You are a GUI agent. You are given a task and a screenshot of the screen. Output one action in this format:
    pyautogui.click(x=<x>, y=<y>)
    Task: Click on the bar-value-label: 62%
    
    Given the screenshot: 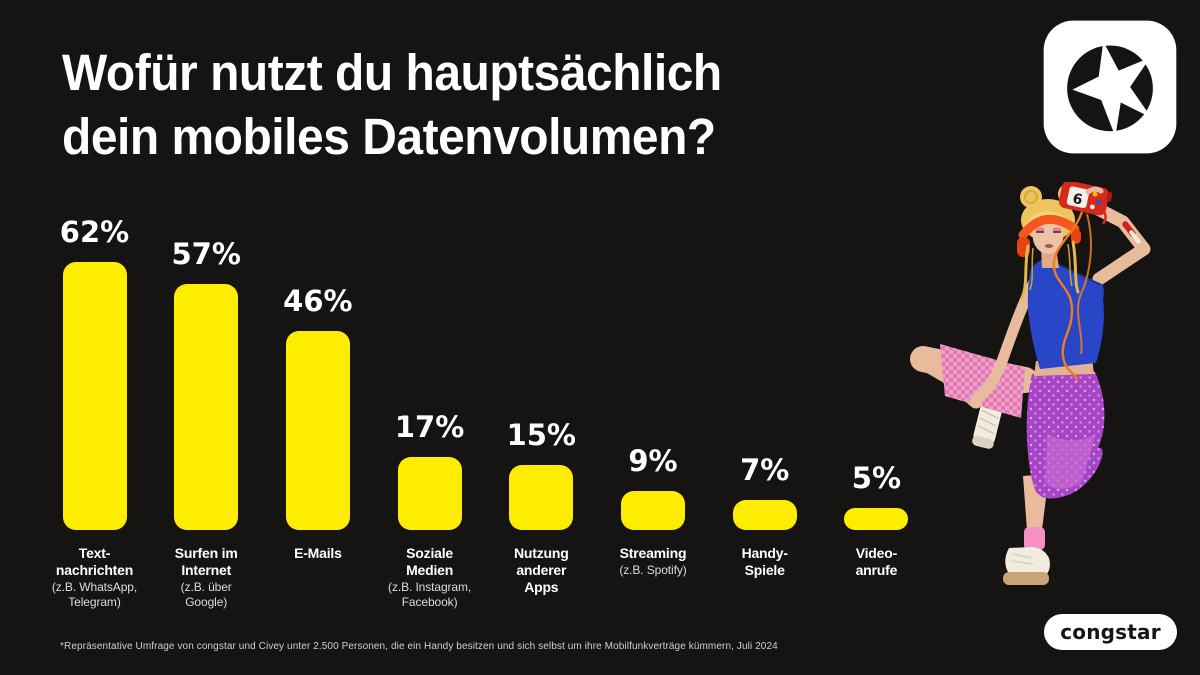 What is the action you would take?
    pyautogui.click(x=94, y=232)
    